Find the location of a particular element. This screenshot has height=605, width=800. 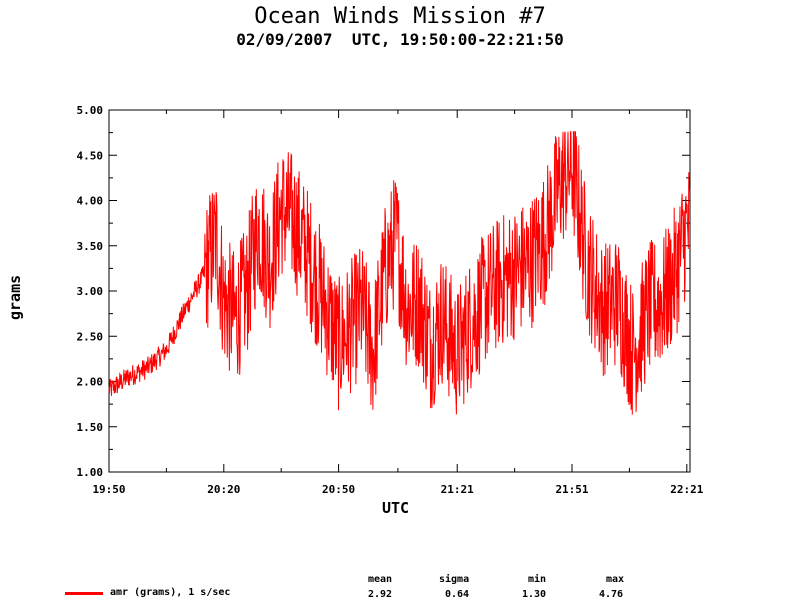

y-tick-label: 4.00 is located at coordinates (90, 201).